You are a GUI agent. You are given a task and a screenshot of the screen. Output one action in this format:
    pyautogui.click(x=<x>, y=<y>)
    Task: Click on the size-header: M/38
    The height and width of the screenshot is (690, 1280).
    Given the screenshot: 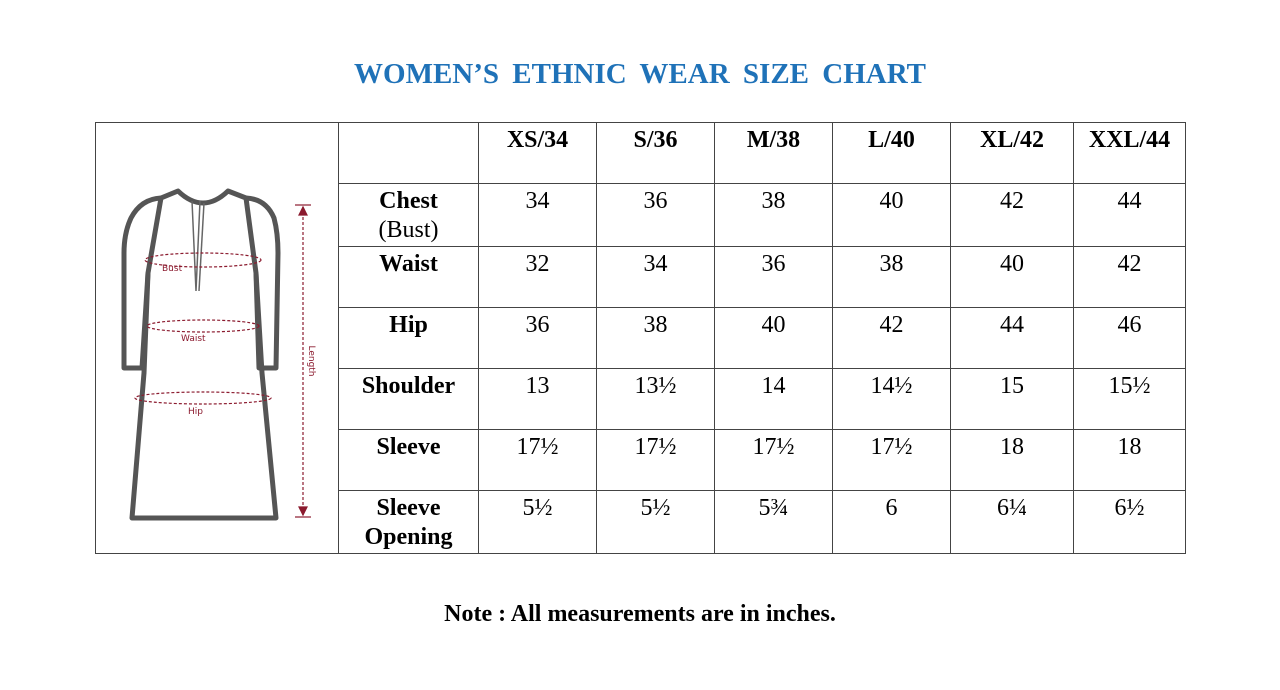 What is the action you would take?
    pyautogui.click(x=773, y=153)
    